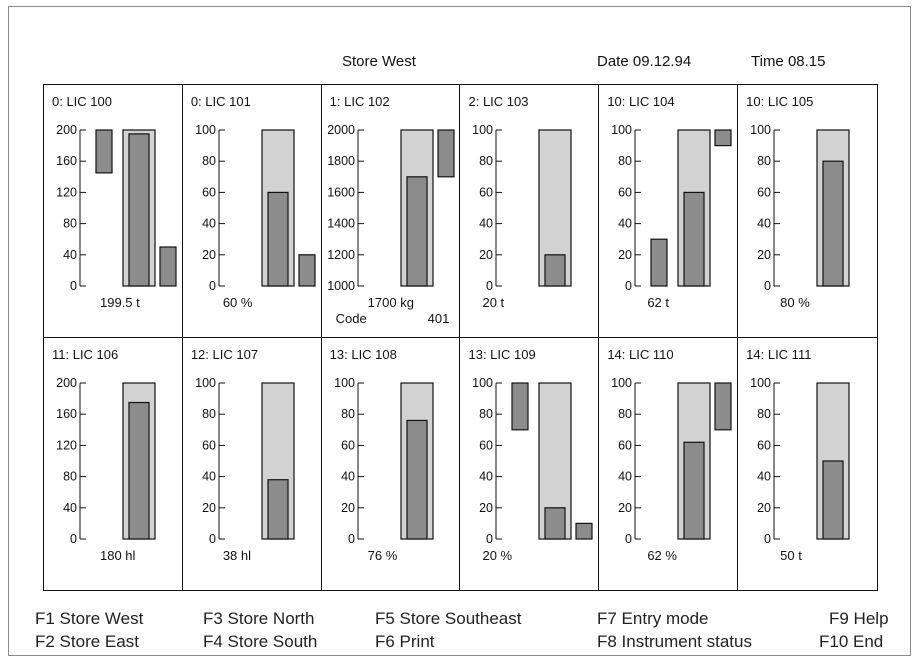 This screenshot has height=662, width=920. What do you see at coordinates (640, 354) in the screenshot?
I see `instrument-title: 14: LIC 110` at bounding box center [640, 354].